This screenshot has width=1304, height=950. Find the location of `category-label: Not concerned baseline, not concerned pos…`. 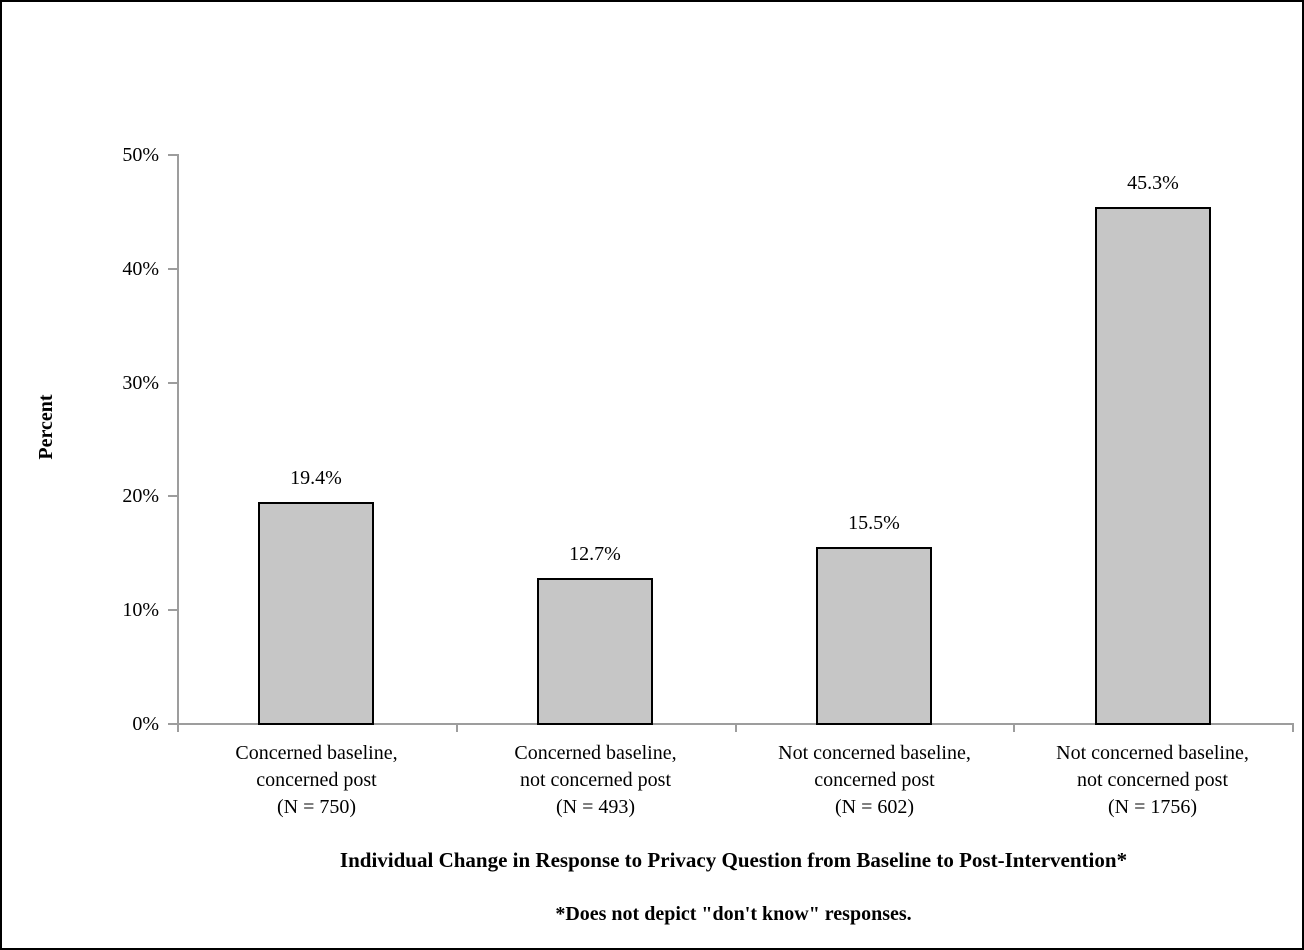

category-label: Not concerned baseline, not concerned pos… is located at coordinates (1152, 780).